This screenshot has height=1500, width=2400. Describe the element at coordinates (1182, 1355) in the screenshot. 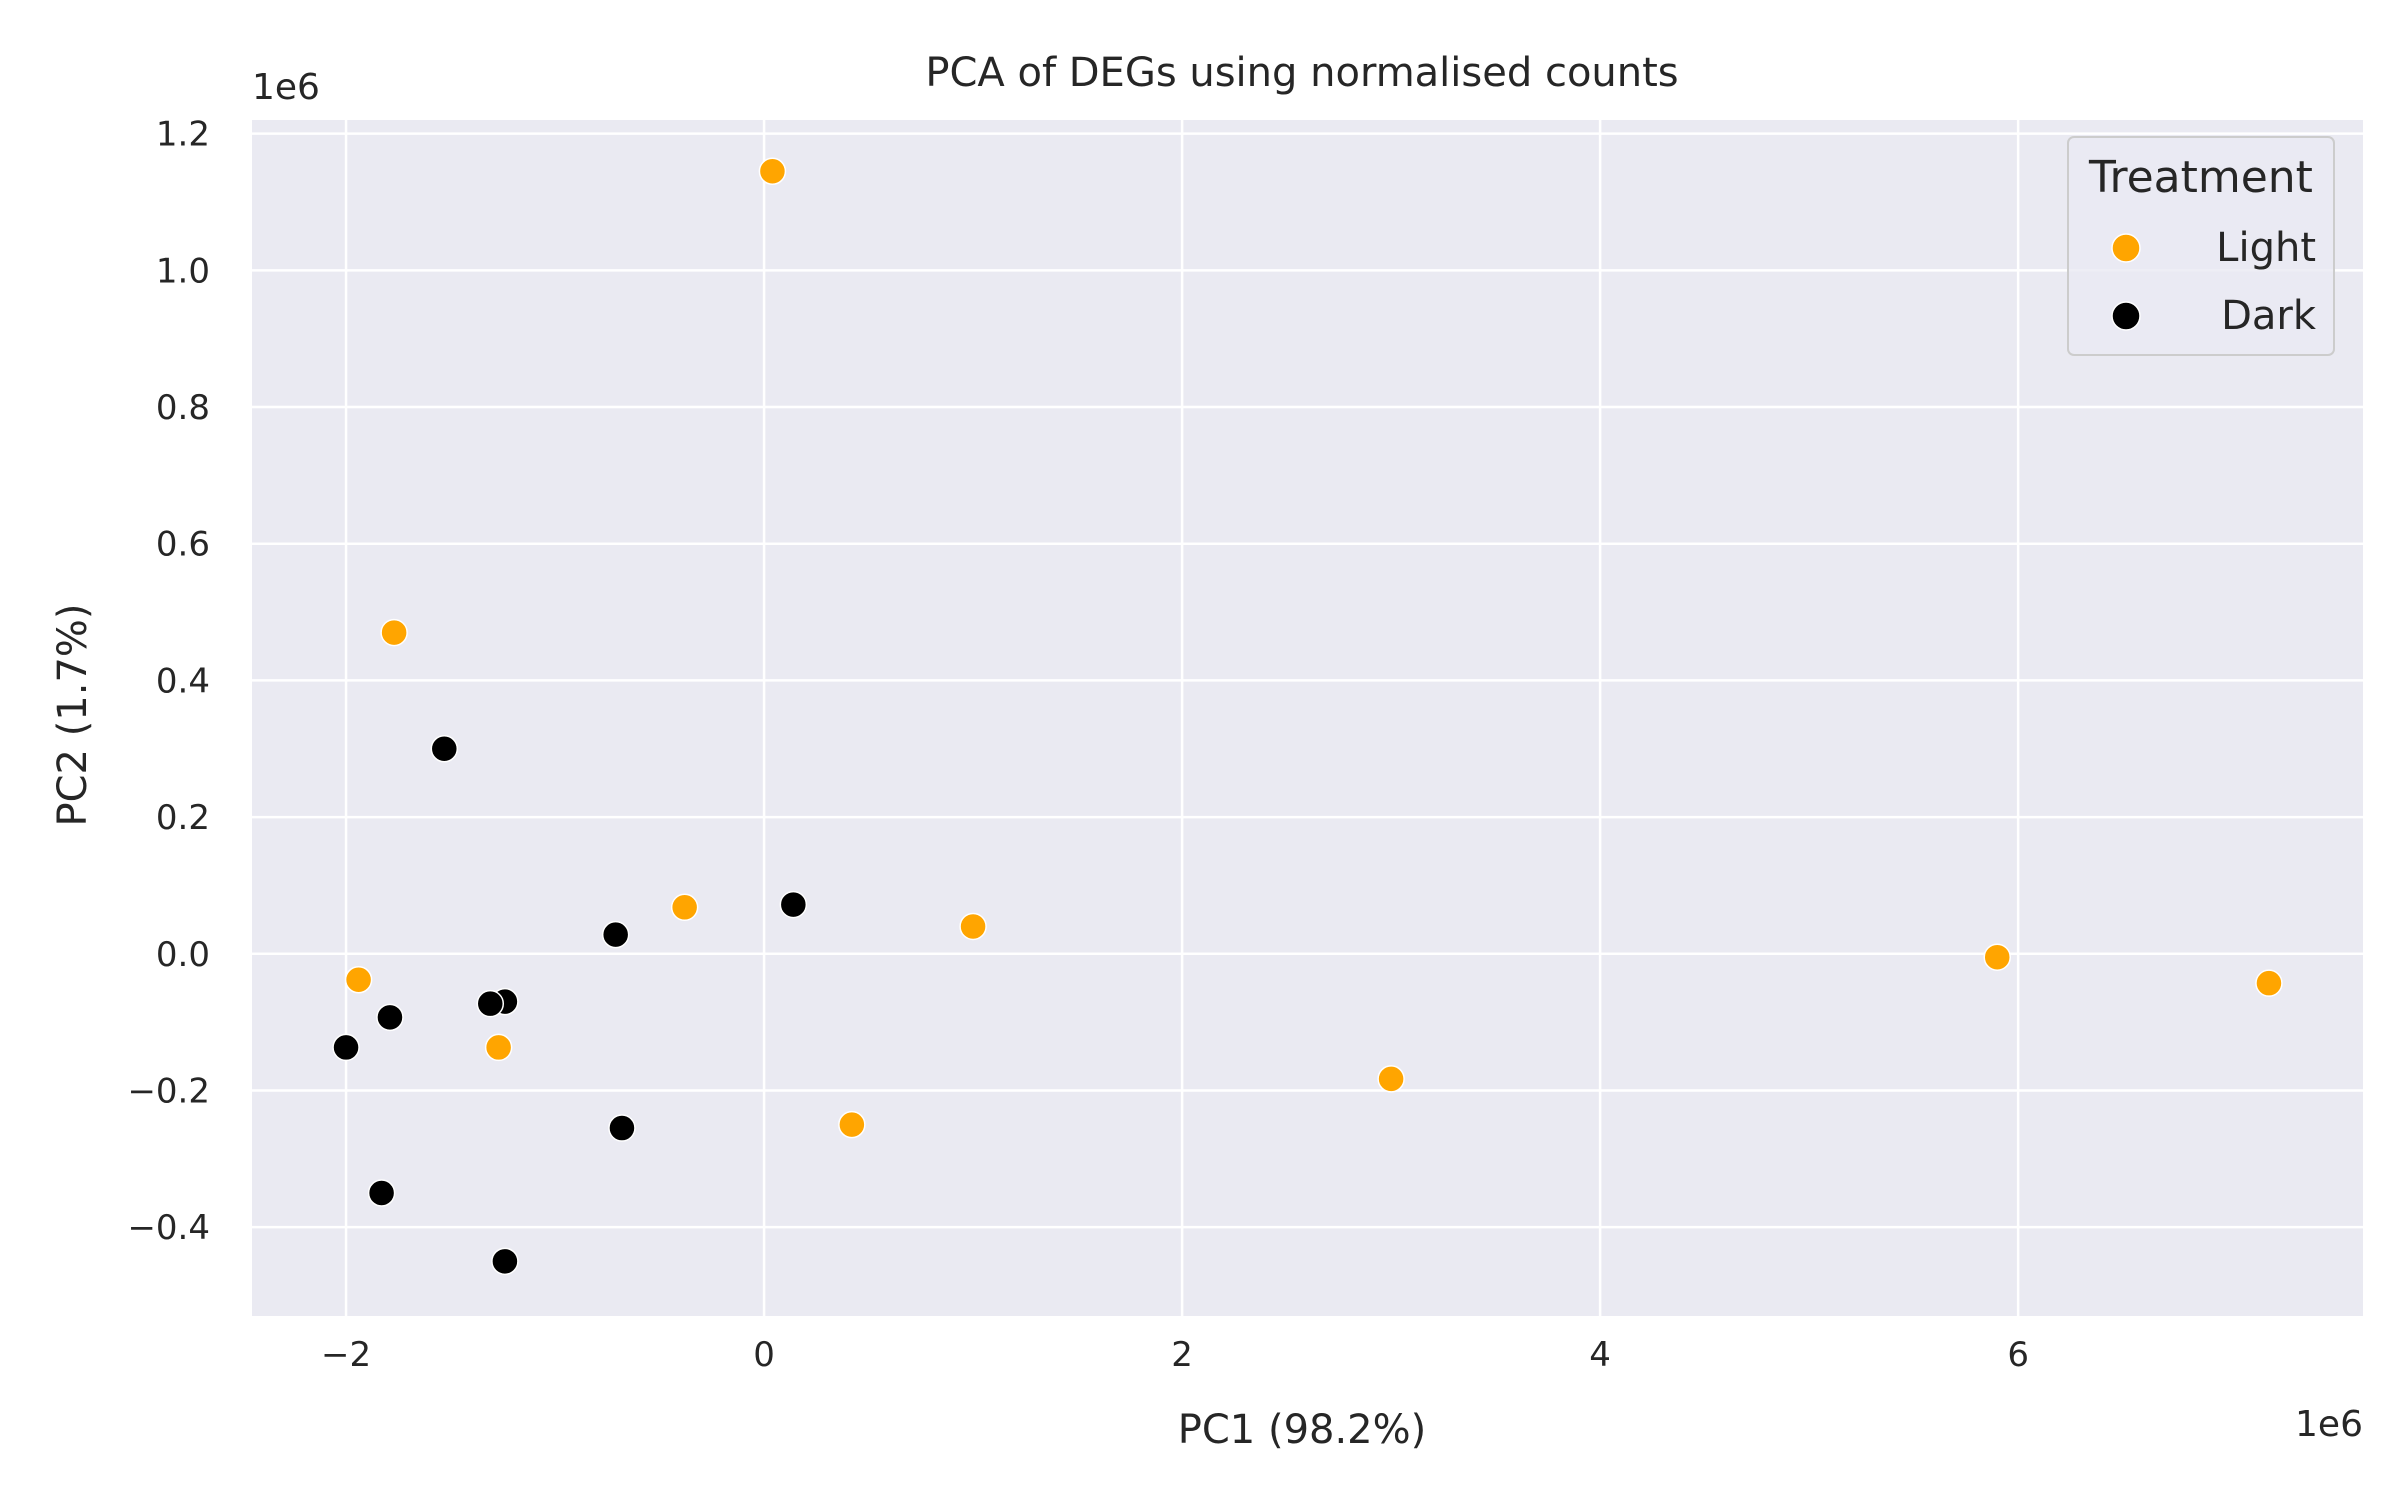

I see `x-tick-label: 2` at that location.